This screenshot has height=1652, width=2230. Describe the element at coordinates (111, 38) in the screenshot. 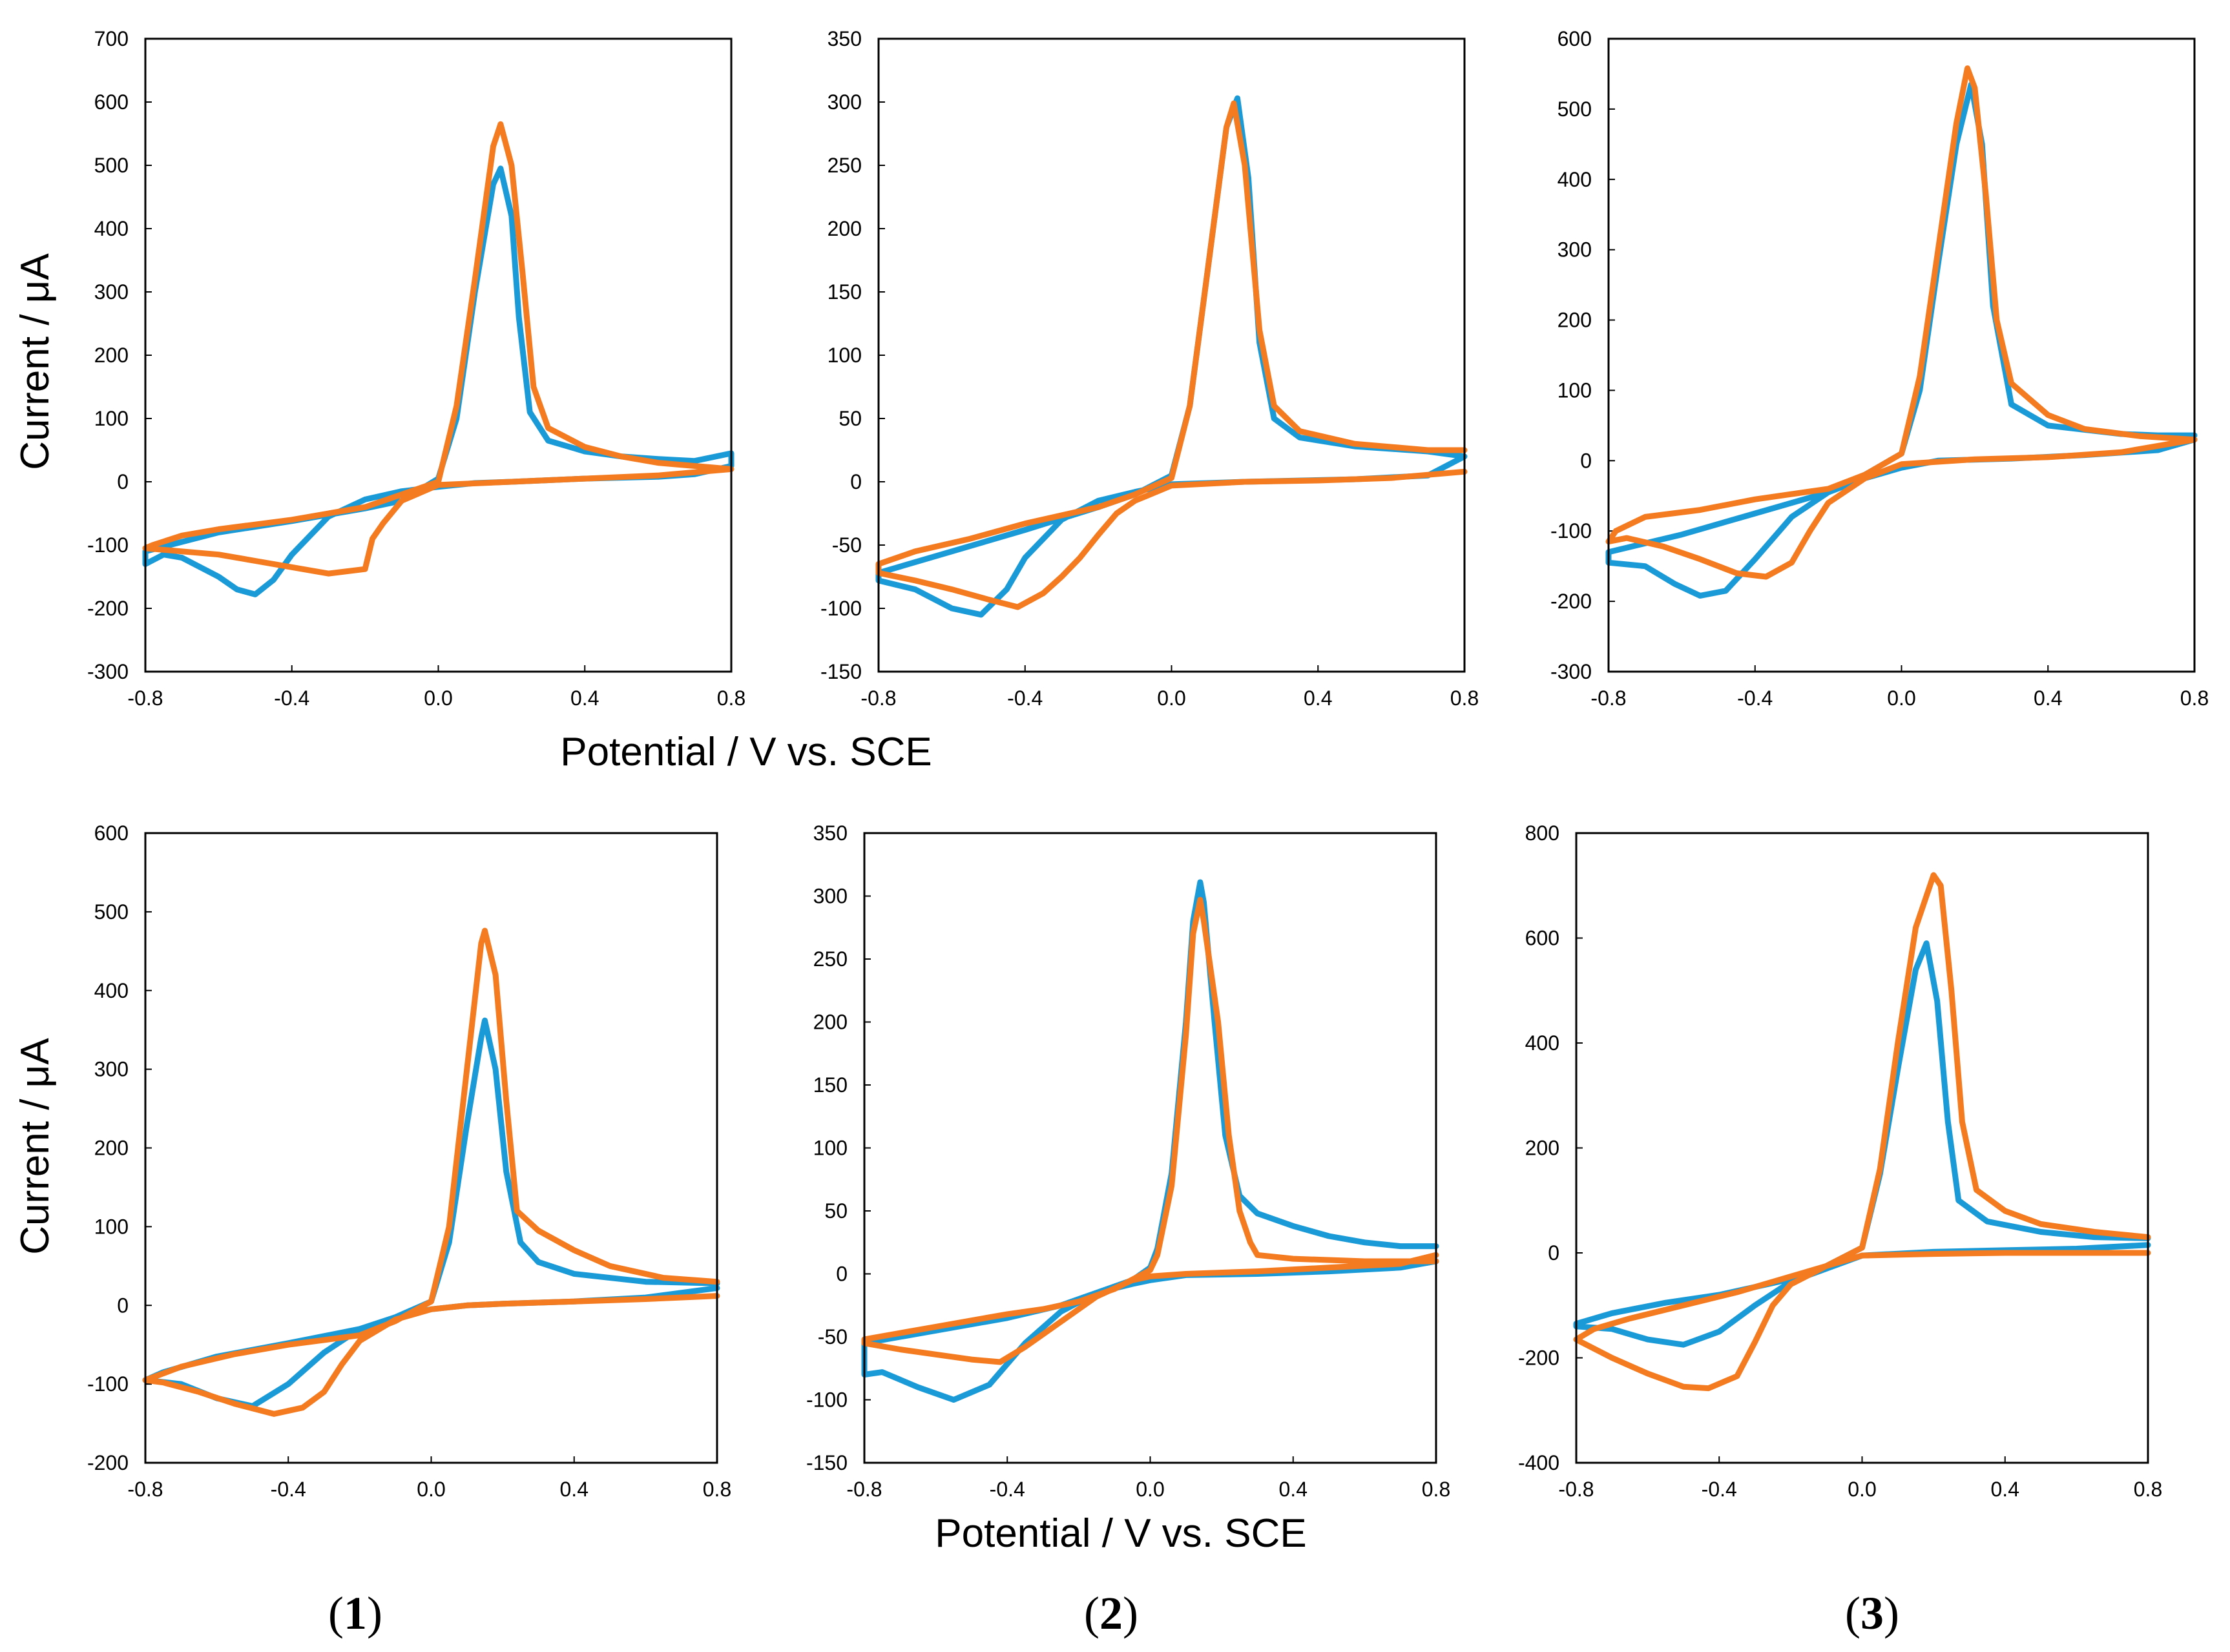

I see `y-tick-label: 700` at that location.